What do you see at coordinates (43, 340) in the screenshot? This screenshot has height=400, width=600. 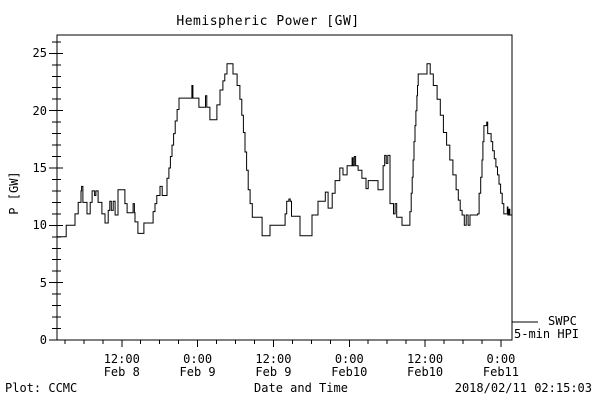 I see `y-tick-label: 0` at bounding box center [43, 340].